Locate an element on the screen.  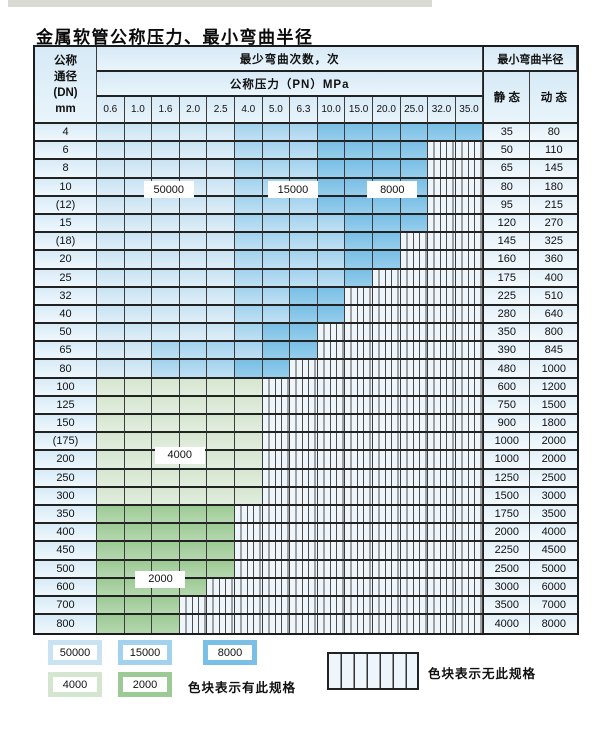
pressure-column-header: 25.0 is located at coordinates (414, 110).